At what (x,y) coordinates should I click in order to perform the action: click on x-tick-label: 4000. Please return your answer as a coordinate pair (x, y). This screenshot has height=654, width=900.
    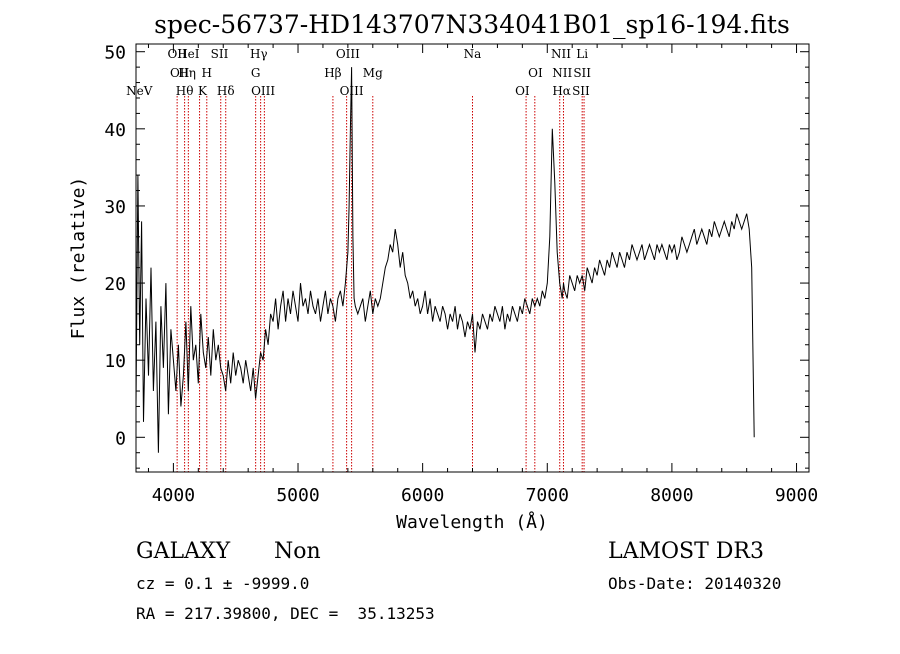
    Looking at the image, I should click on (173, 495).